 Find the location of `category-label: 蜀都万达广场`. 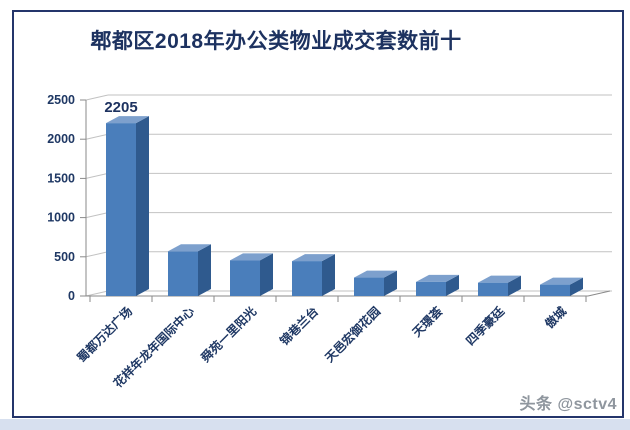

category-label: 蜀都万达广场 is located at coordinates (105, 335).